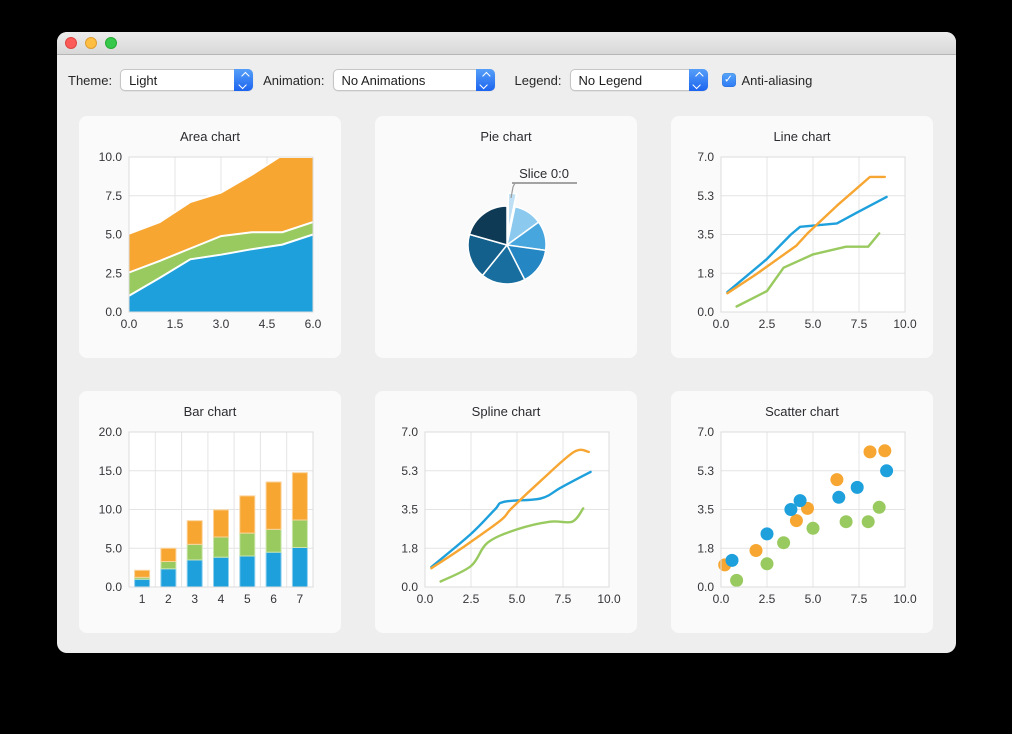  I want to click on pie-chart-card: Pie chart Slice 0:0, so click(506, 237).